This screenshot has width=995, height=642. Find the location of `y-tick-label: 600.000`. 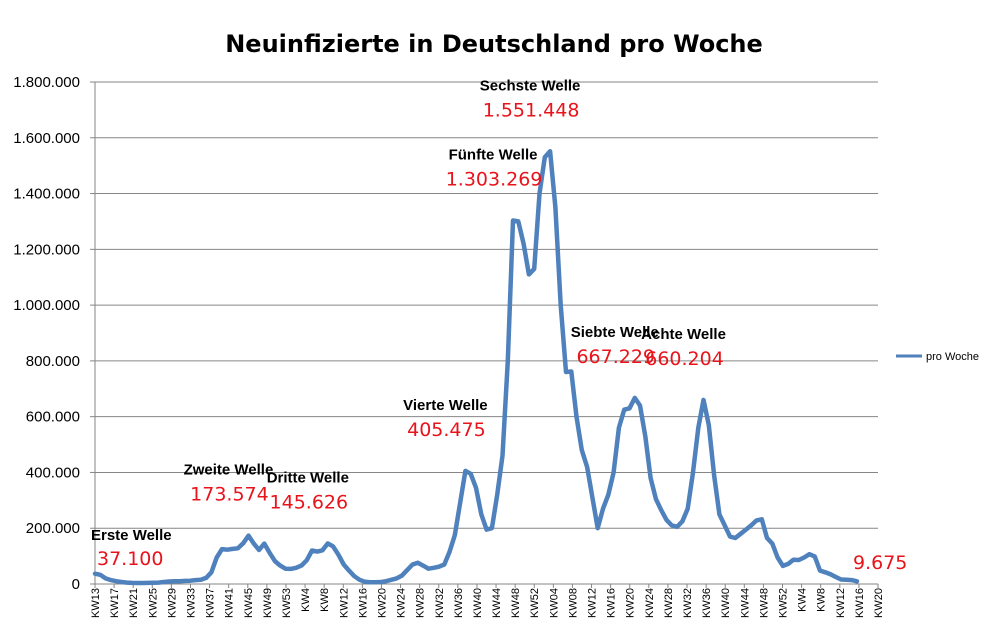

y-tick-label: 600.000 is located at coordinates (53, 417).